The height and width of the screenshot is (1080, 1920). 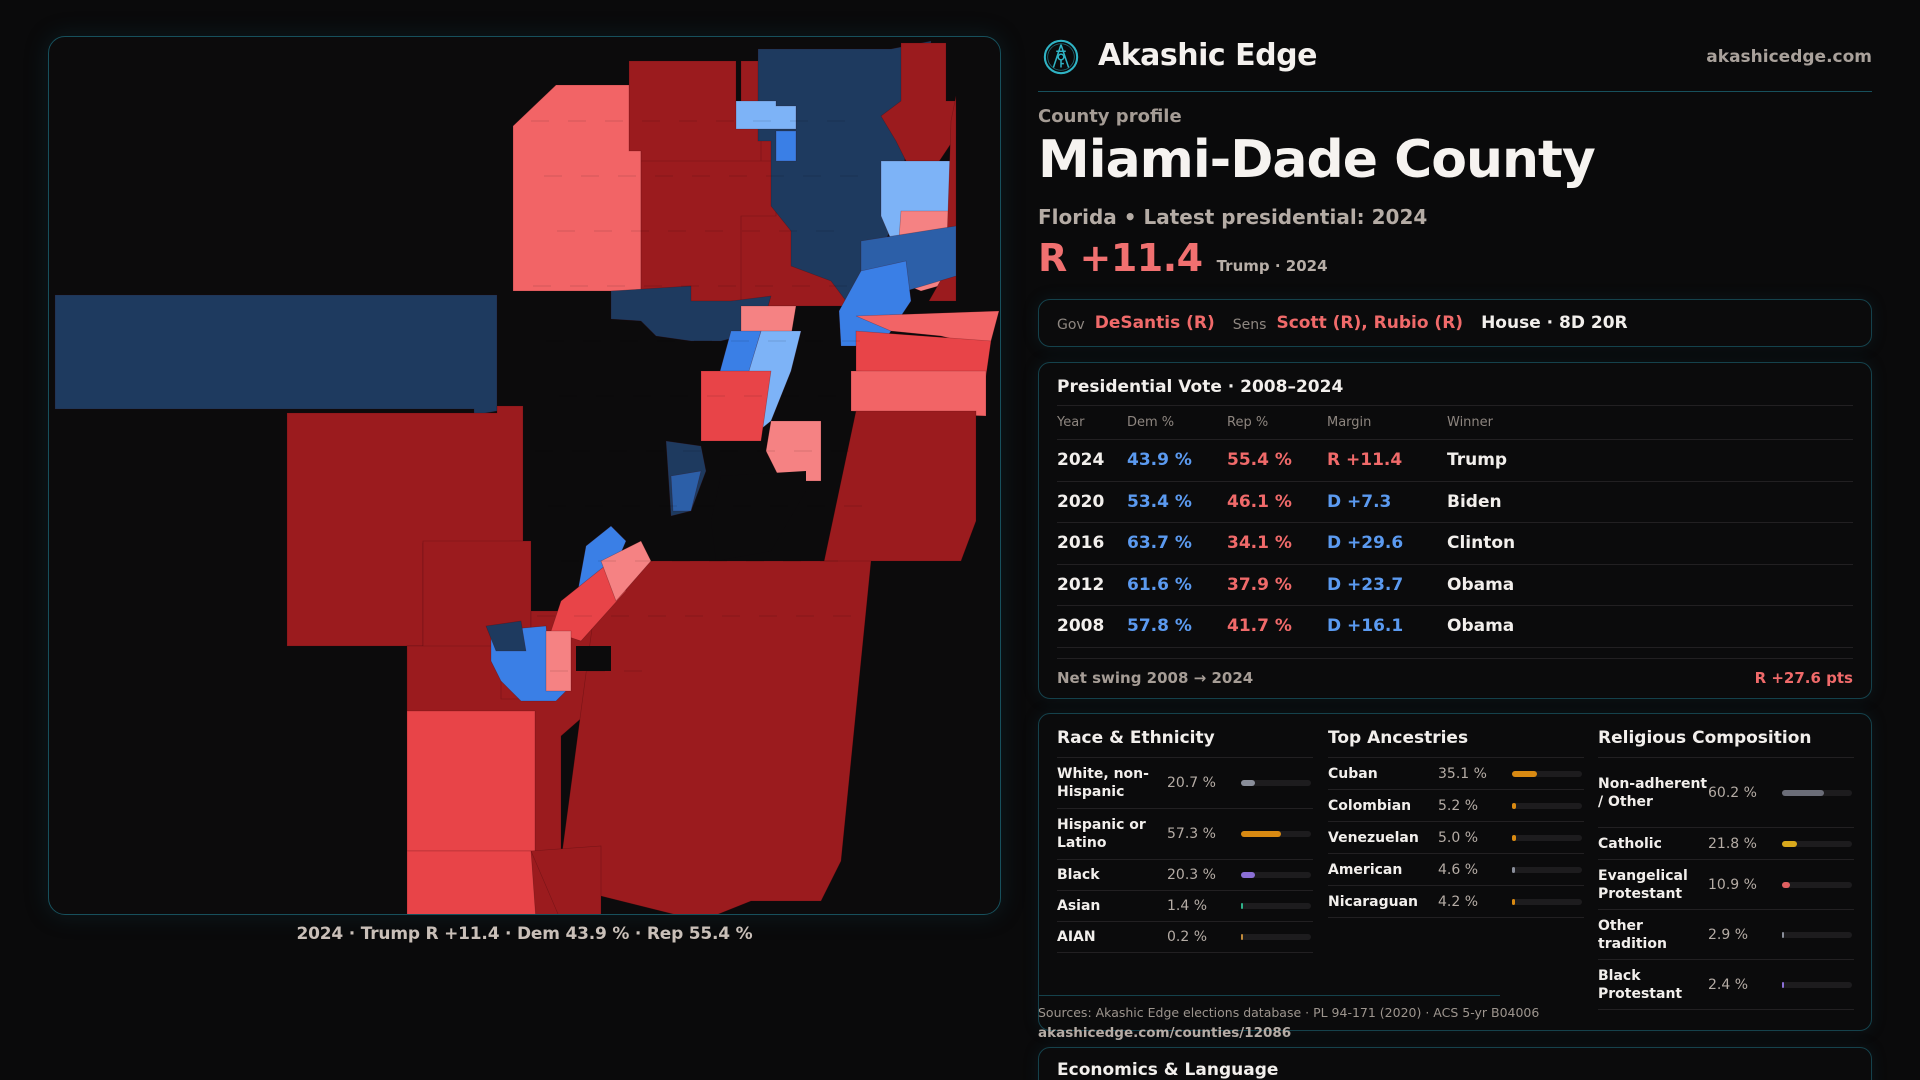 What do you see at coordinates (1159, 460) in the screenshot?
I see `row-dem-pct: 43.9 %` at bounding box center [1159, 460].